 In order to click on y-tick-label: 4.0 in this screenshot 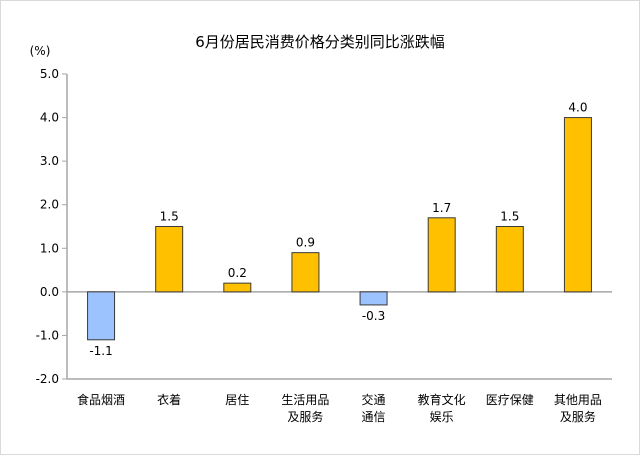, I will do `click(49, 118)`.